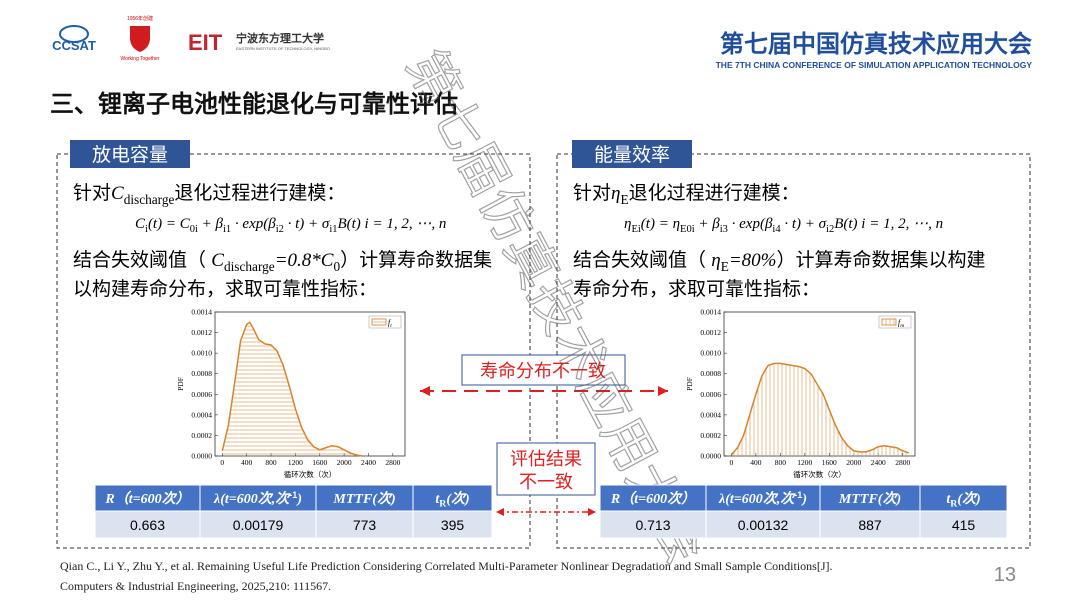 This screenshot has width=1080, height=608. Describe the element at coordinates (139, 59) in the screenshot. I see `logo-text: Working Together` at that location.